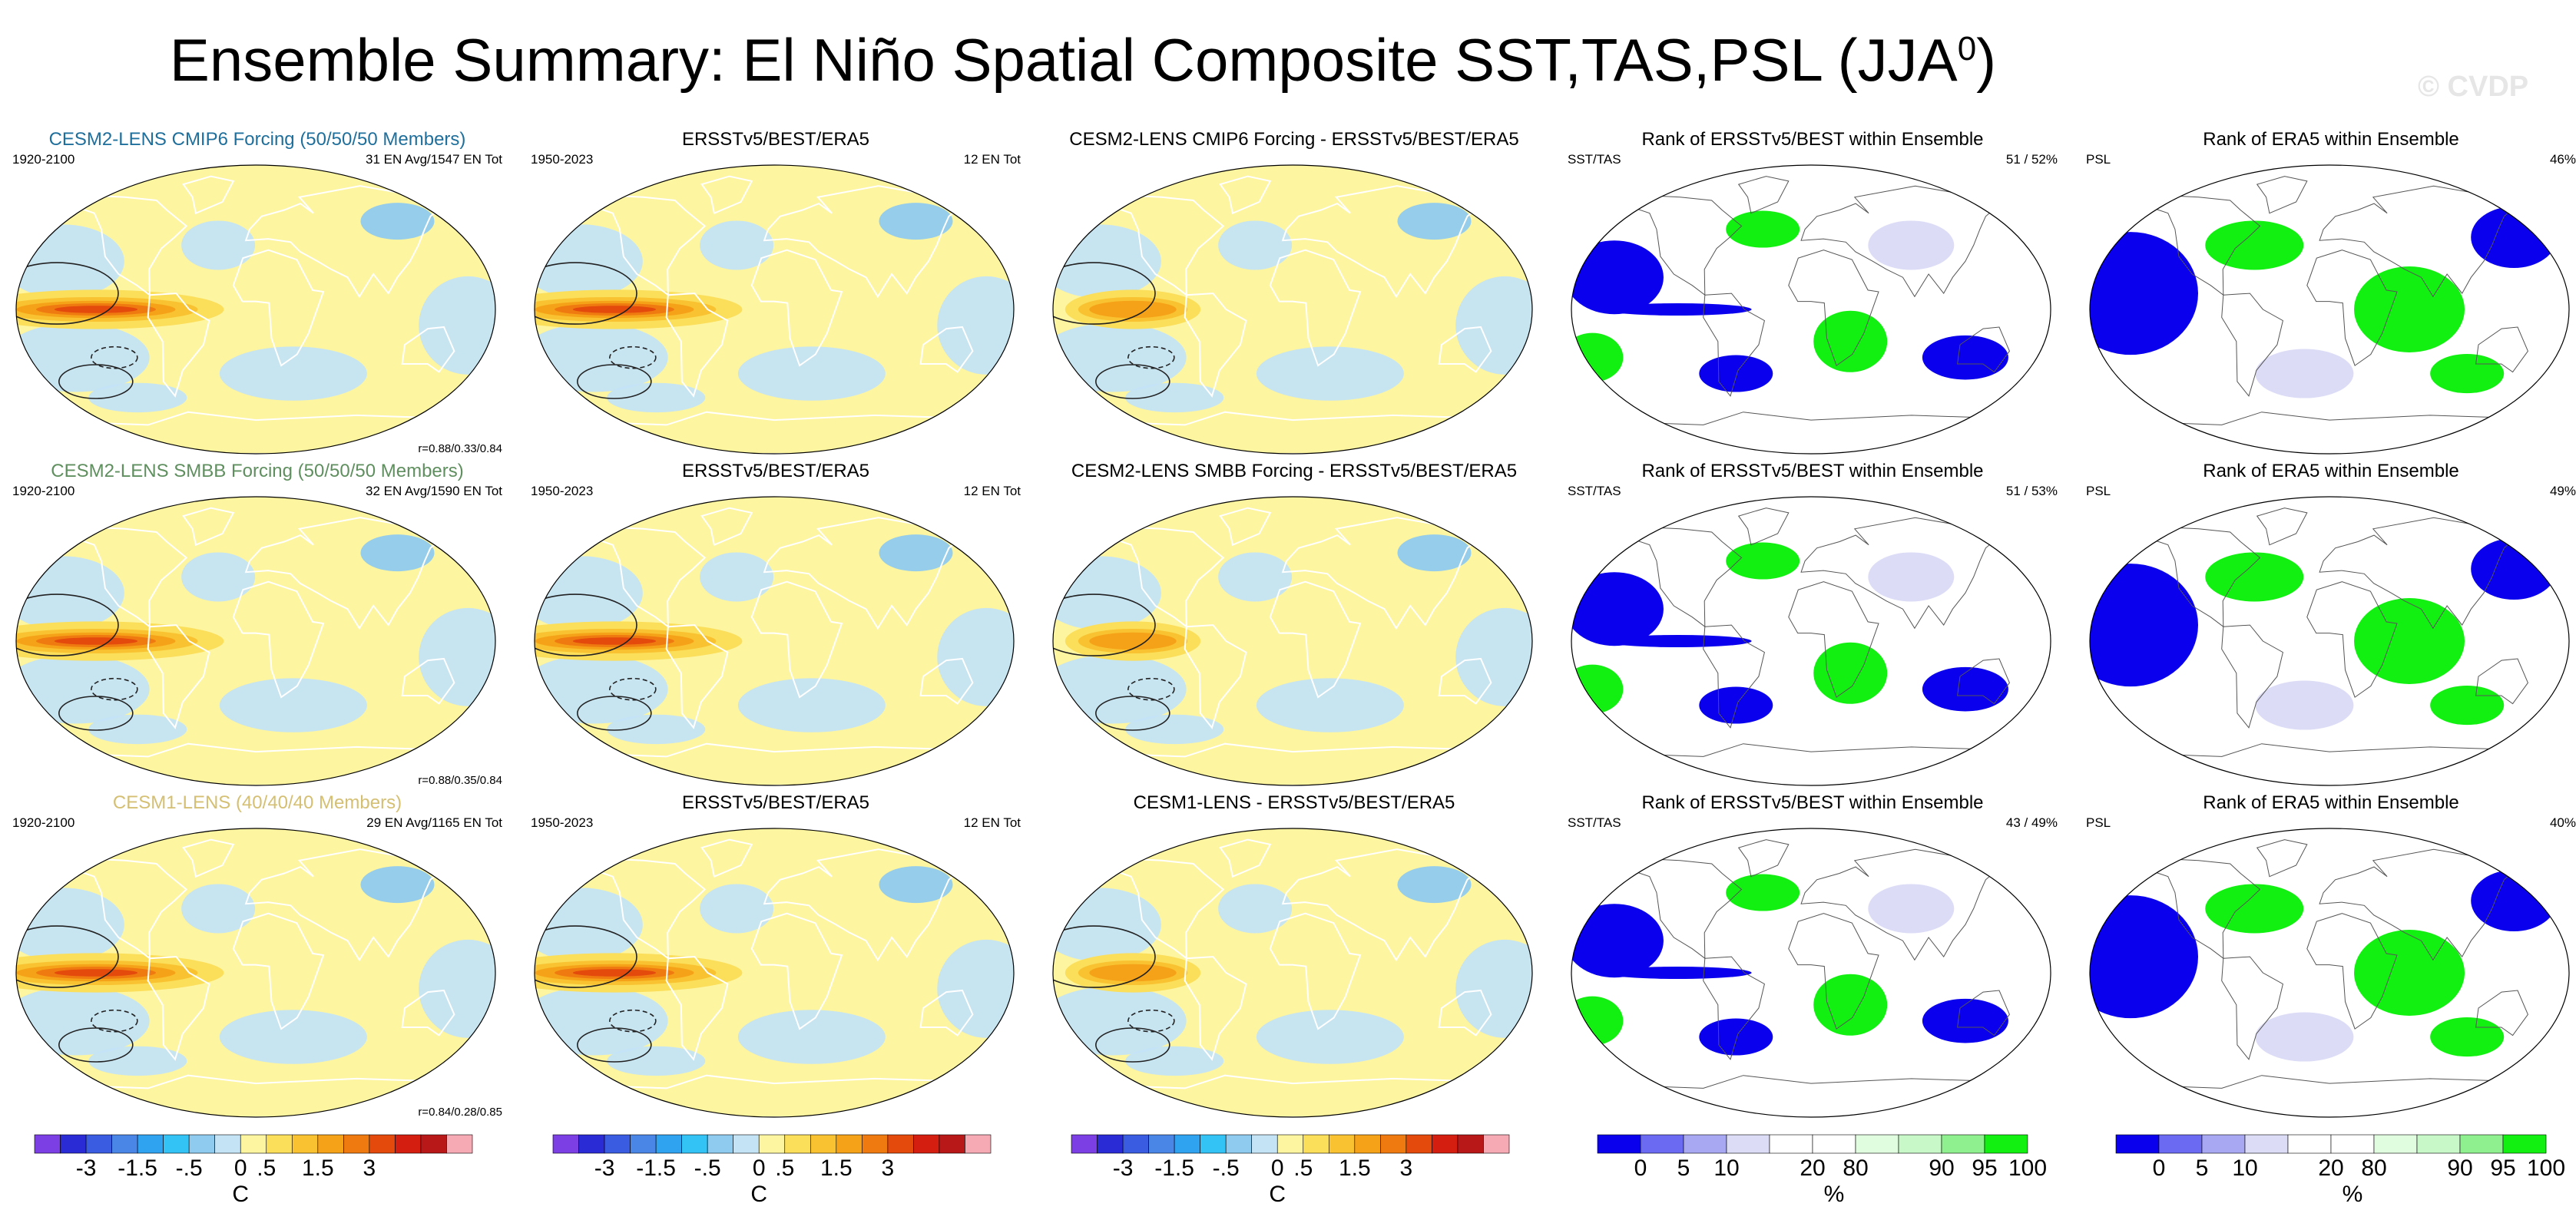  Describe the element at coordinates (1942, 1168) in the screenshot. I see `colorbar-tick-label: 90` at that location.